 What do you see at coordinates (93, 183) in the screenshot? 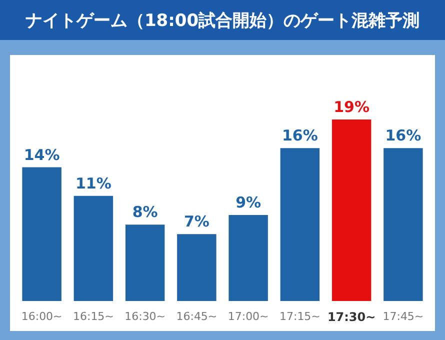
I see `data-label: 11%` at bounding box center [93, 183].